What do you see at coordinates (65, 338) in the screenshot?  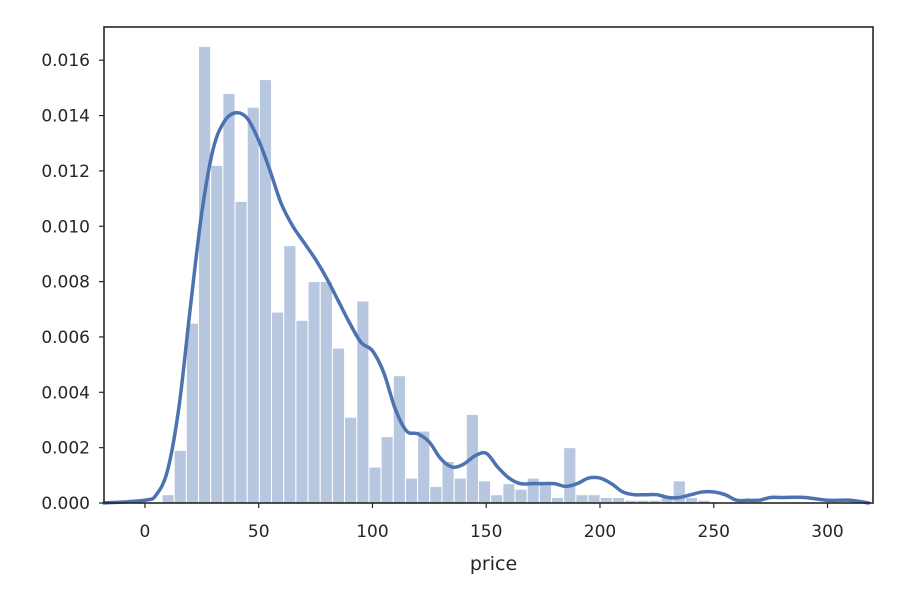 I see `y-tick-label: 0.006` at bounding box center [65, 338].